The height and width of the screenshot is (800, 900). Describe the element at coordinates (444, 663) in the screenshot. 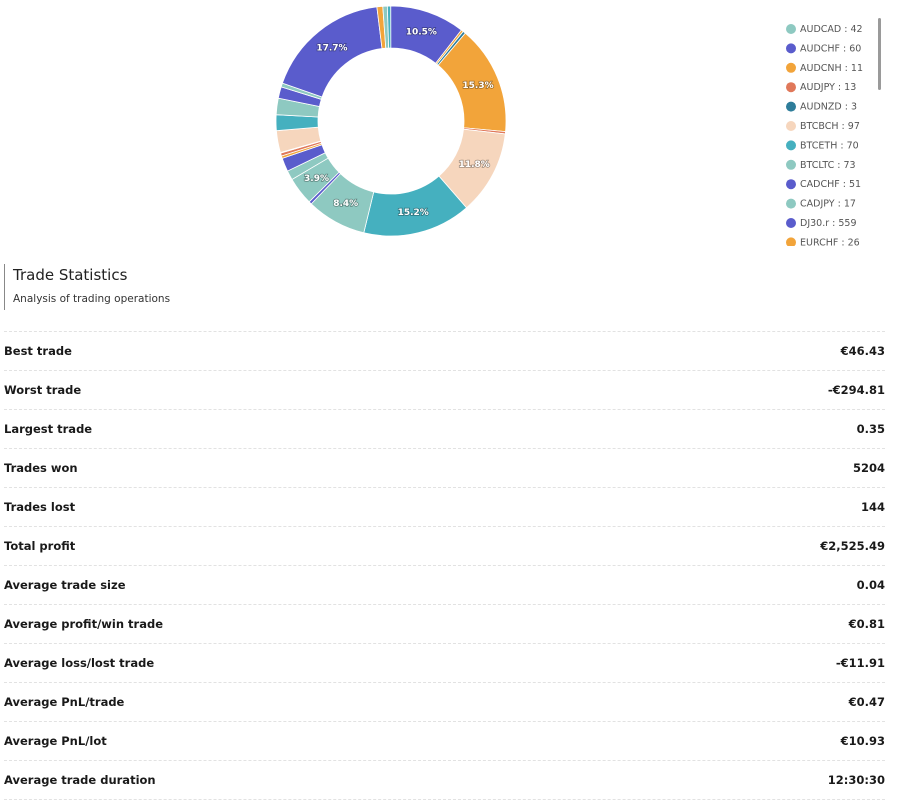

I see `stat-row: Average loss/lost trade -€11.91` at that location.